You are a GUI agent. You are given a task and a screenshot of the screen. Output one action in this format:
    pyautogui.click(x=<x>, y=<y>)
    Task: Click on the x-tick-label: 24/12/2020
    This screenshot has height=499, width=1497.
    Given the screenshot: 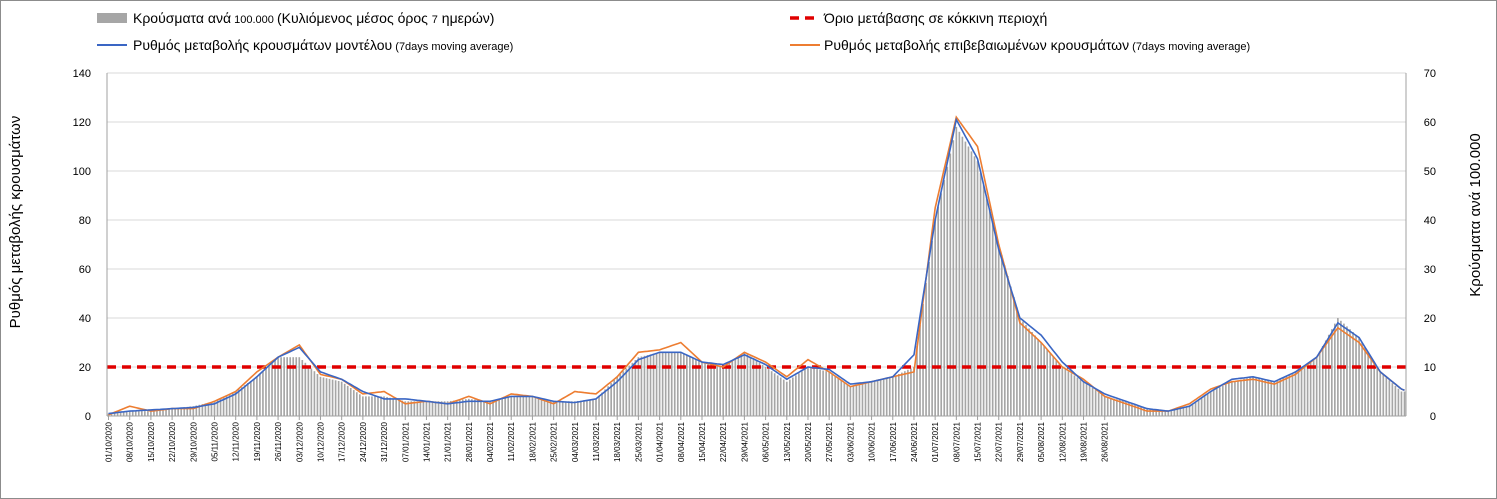 What is the action you would take?
    pyautogui.click(x=363, y=441)
    